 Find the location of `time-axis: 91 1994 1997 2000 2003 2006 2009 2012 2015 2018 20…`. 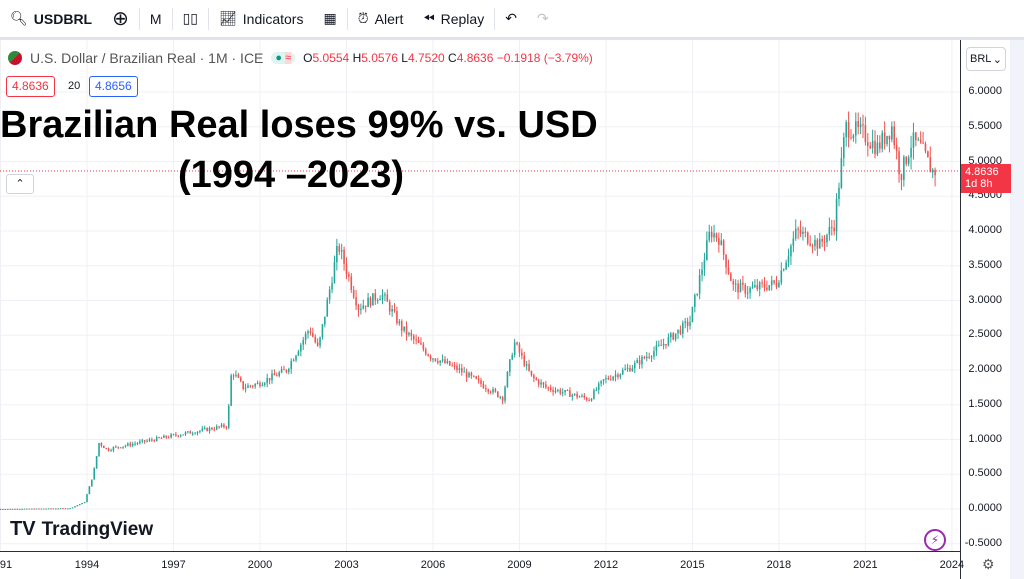

time-axis: 91 1994 1997 2000 2003 2006 2009 2012 2015 2018 20… is located at coordinates (482, 565).